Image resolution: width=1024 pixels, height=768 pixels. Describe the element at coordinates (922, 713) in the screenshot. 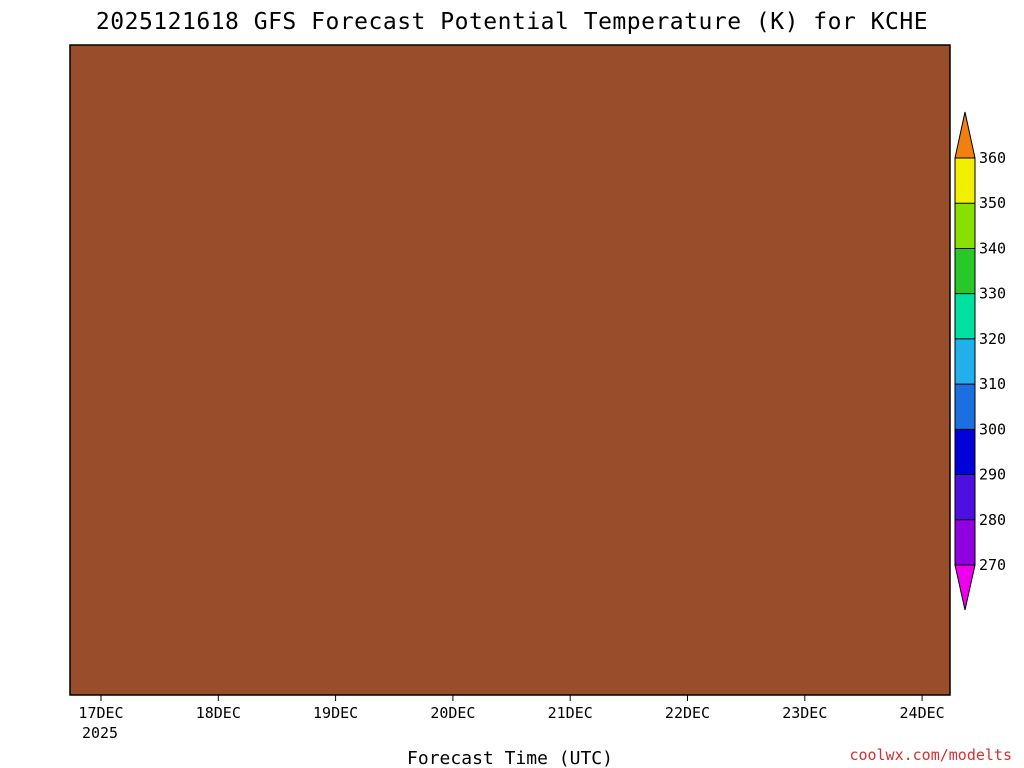

I see `x-tick-label: 24DEC` at that location.